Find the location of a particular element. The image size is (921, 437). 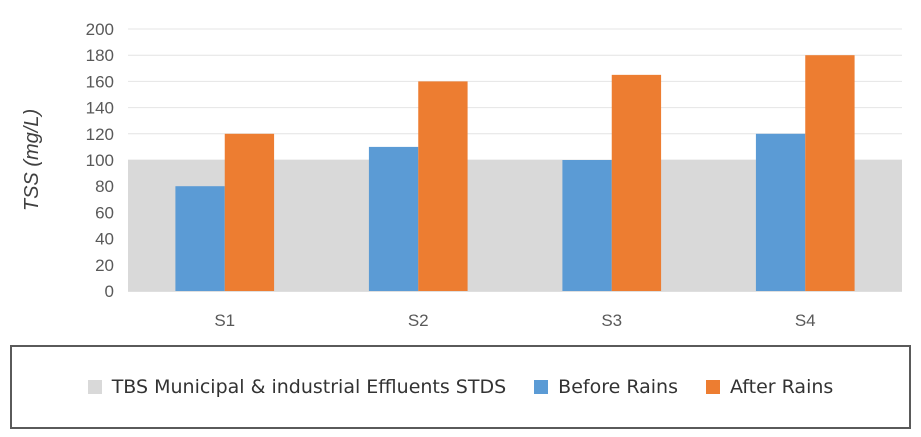

bar-after-rains-s3 is located at coordinates (636, 182).